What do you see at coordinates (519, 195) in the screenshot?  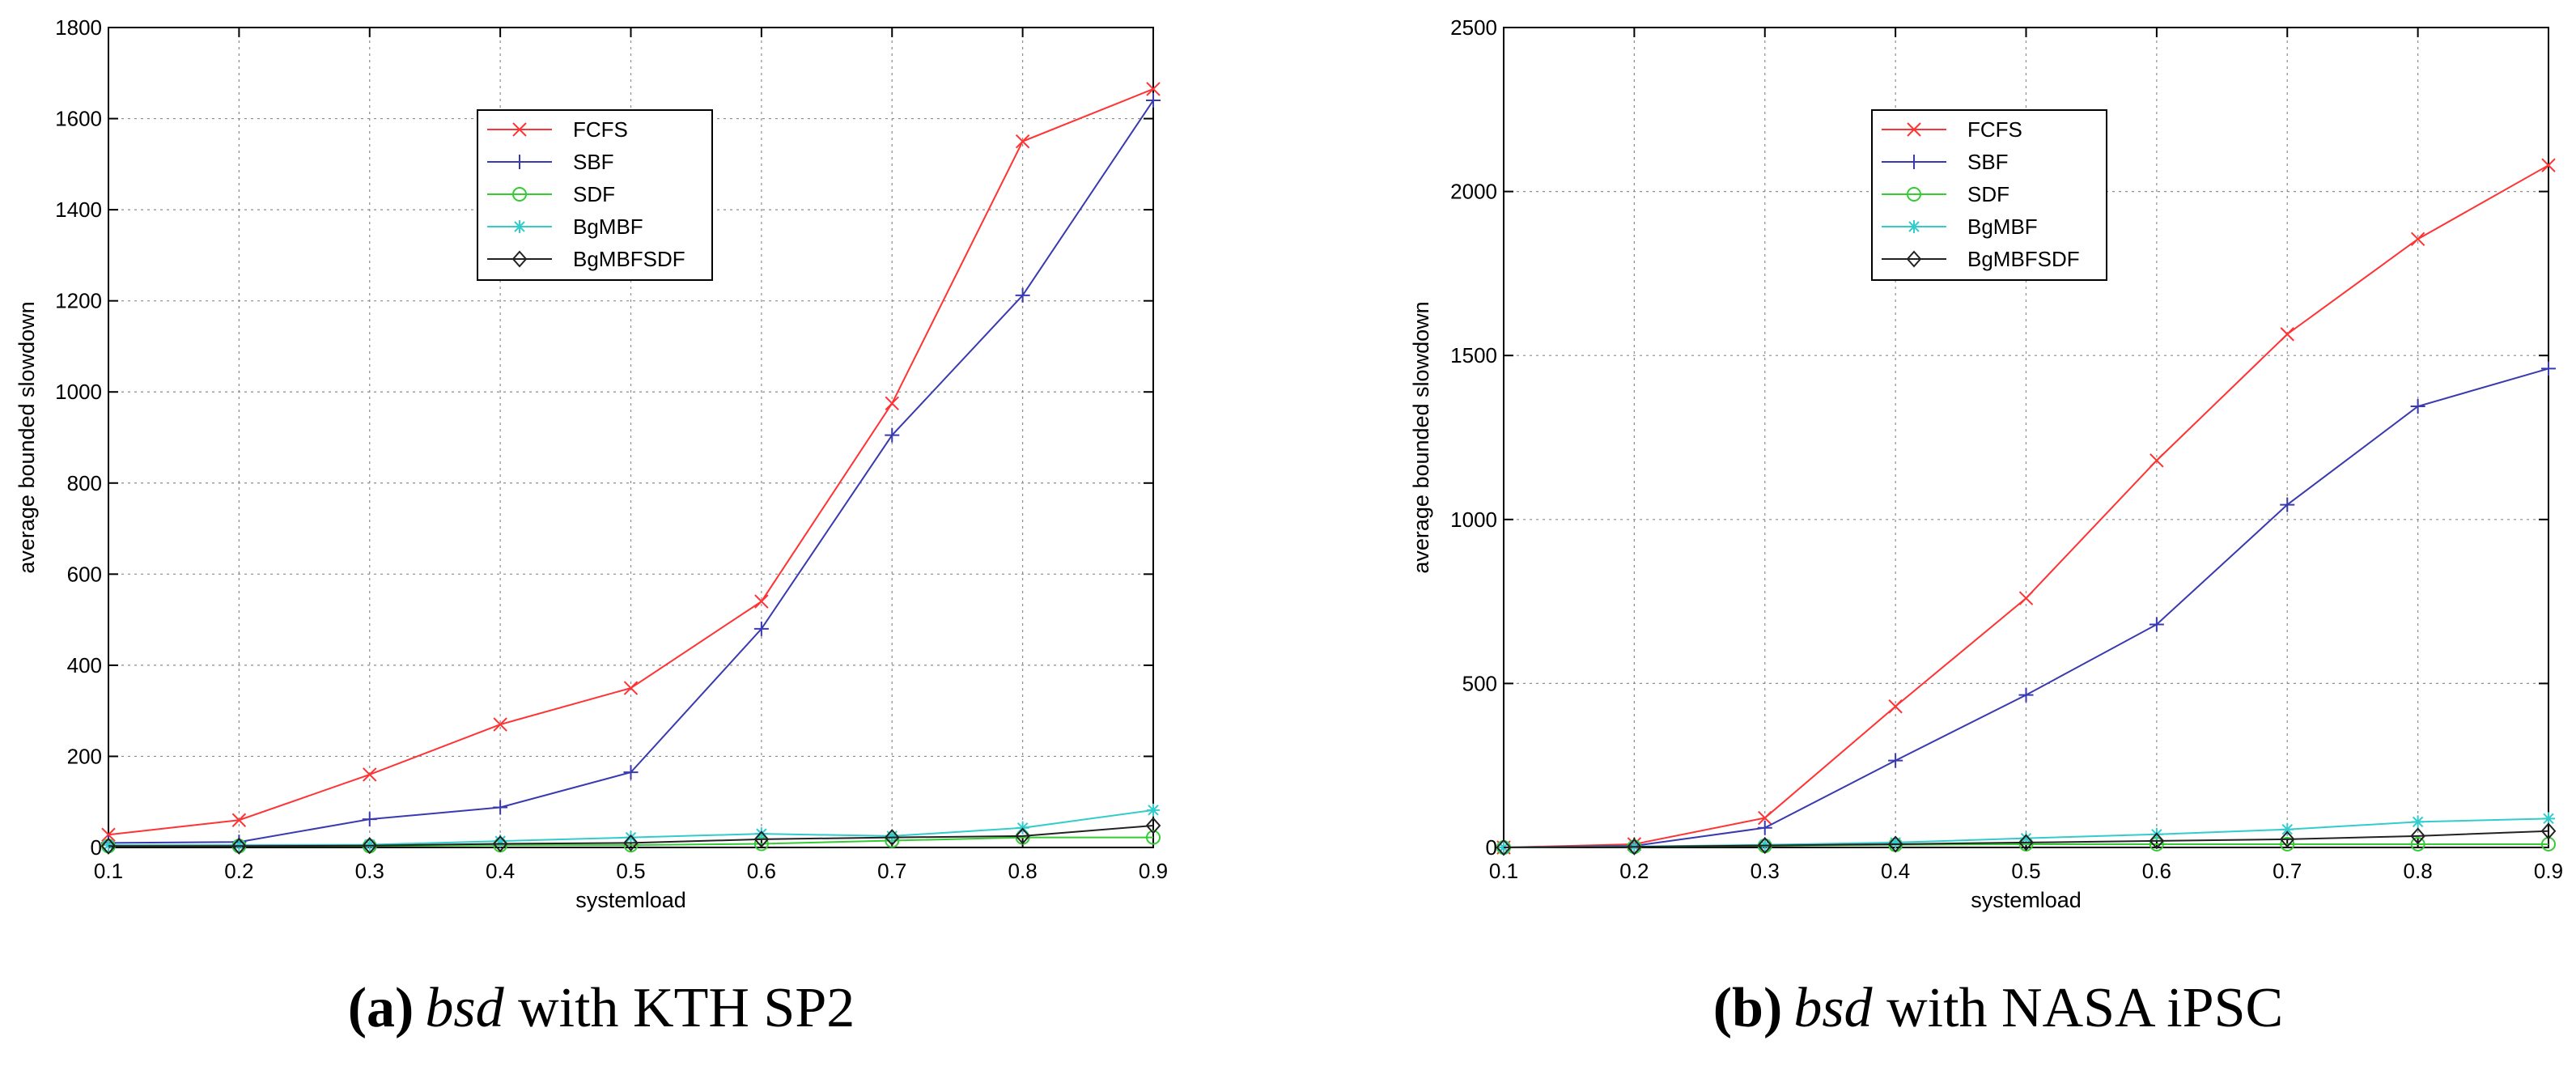 I see `legend-marker-sdf` at bounding box center [519, 195].